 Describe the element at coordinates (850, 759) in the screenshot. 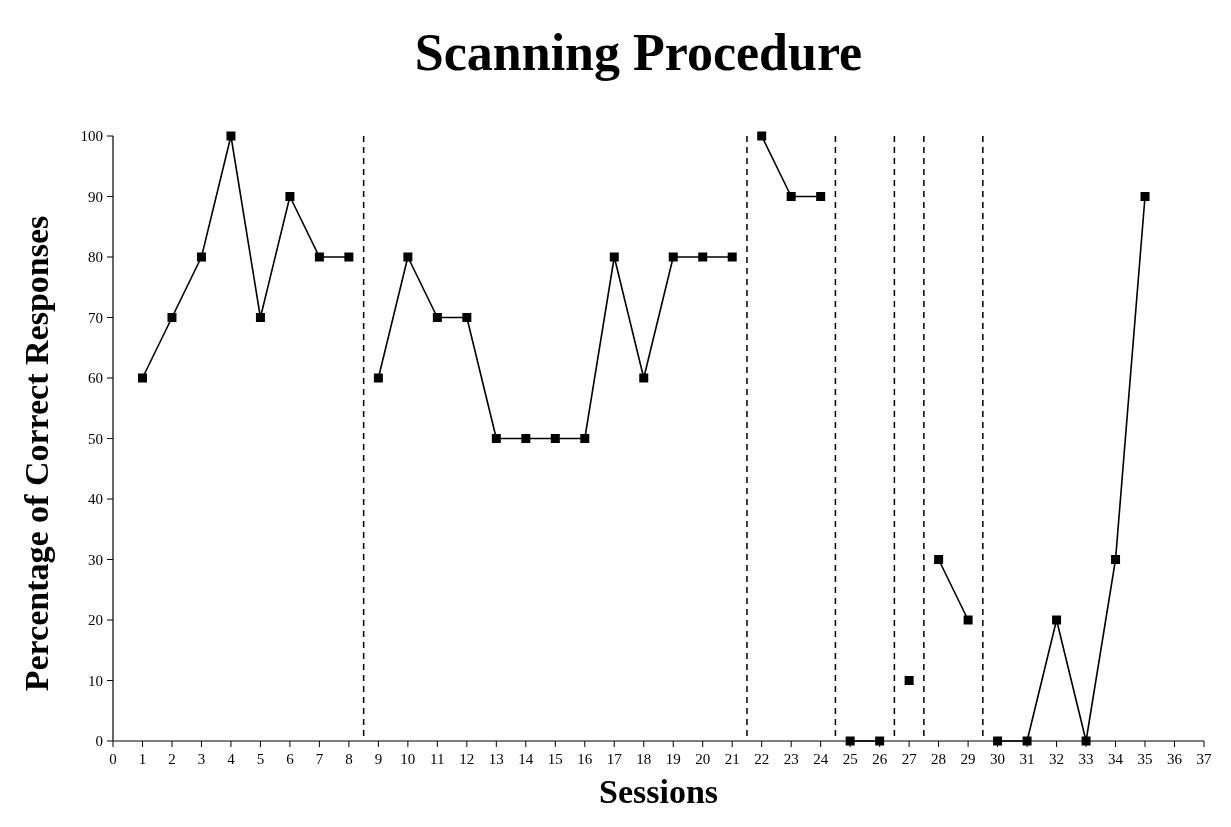

I see `x-tick-label: 25` at that location.